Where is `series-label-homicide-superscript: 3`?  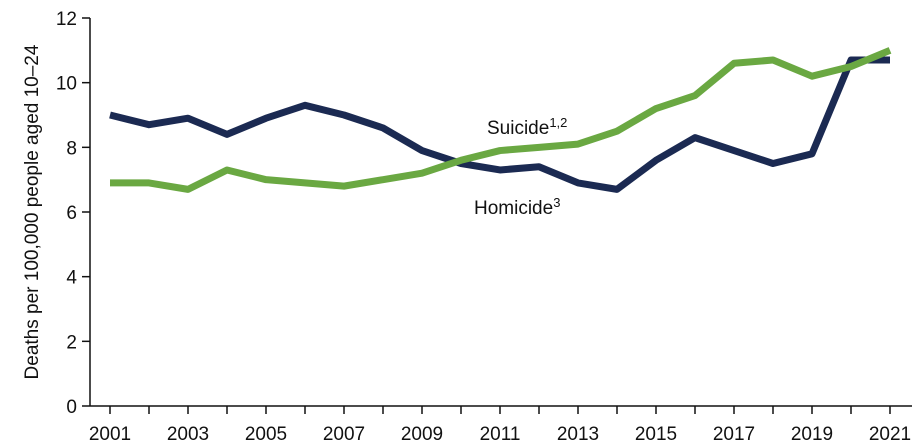 series-label-homicide-superscript: 3 is located at coordinates (556, 202).